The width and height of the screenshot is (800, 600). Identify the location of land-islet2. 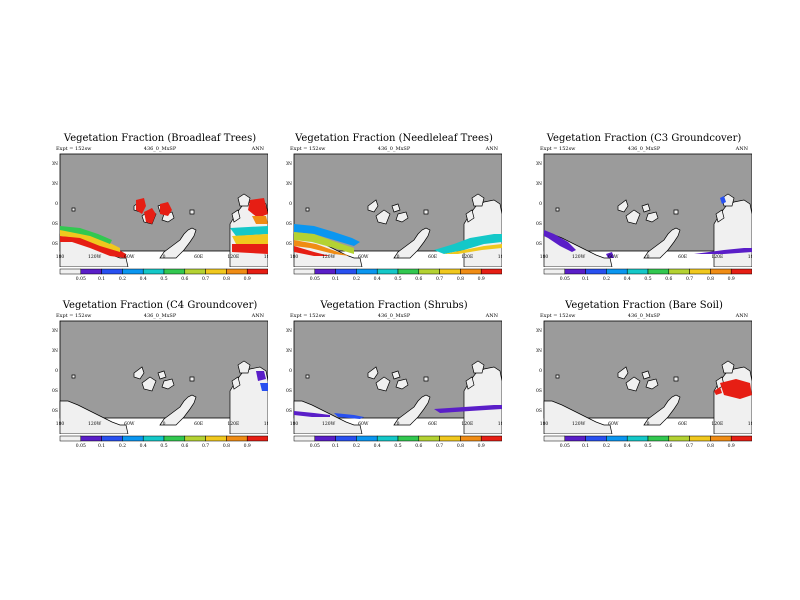
(73, 376).